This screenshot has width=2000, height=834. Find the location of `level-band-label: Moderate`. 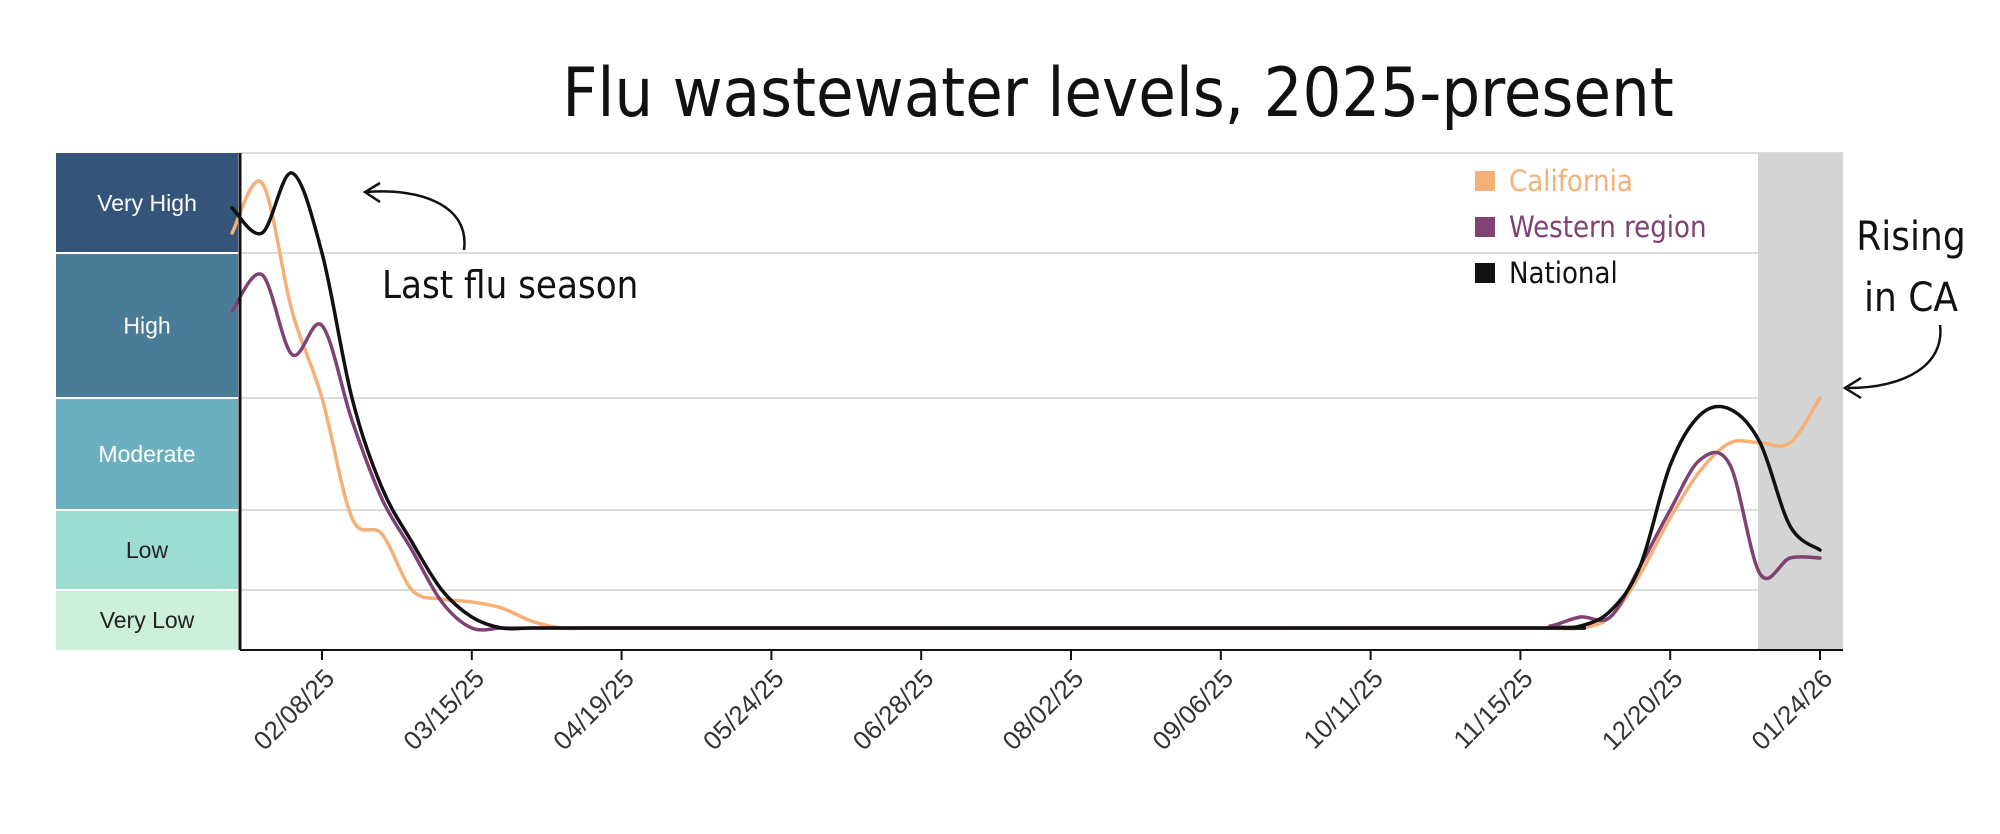

level-band-label: Moderate is located at coordinates (146, 454).